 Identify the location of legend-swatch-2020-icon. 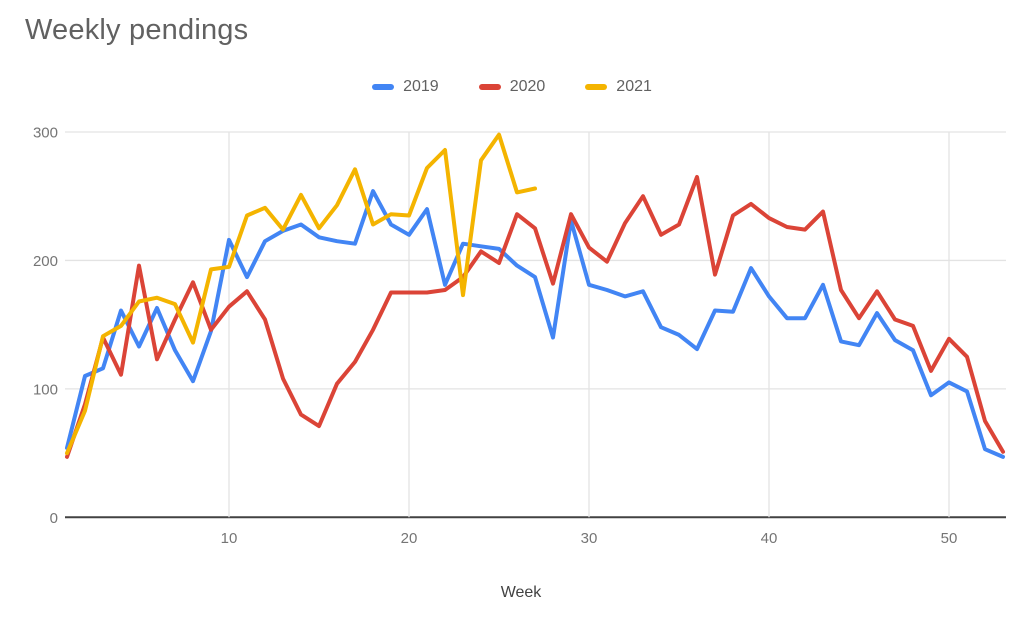
(489, 87).